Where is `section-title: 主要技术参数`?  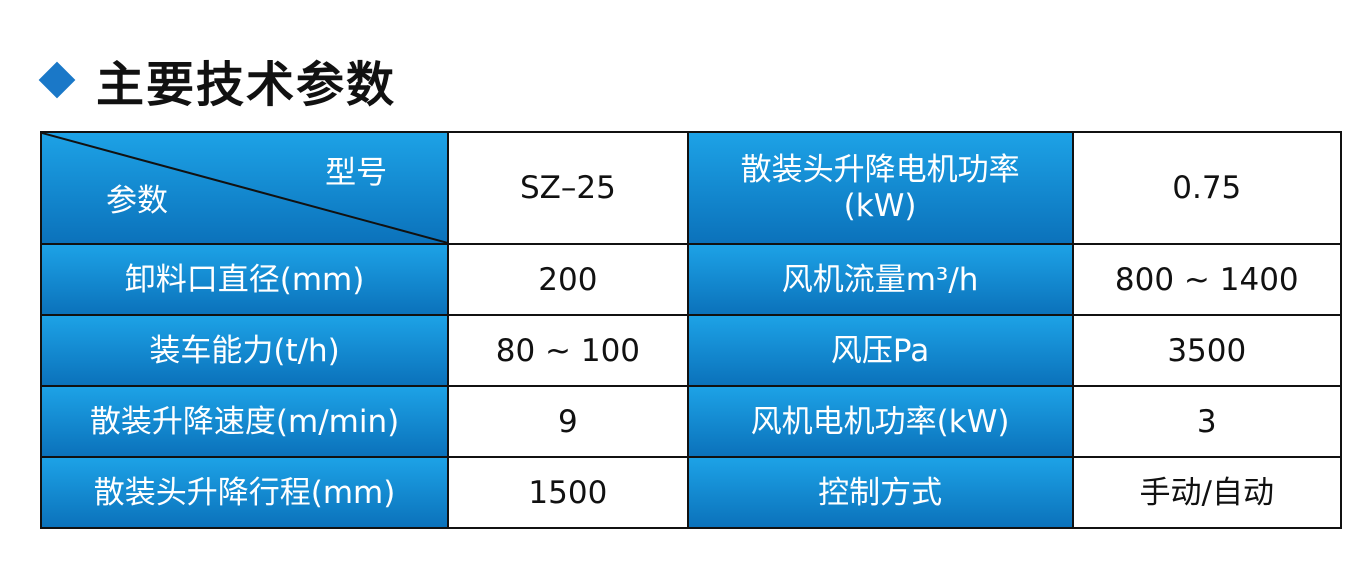
section-title: 主要技术参数 is located at coordinates (216, 81).